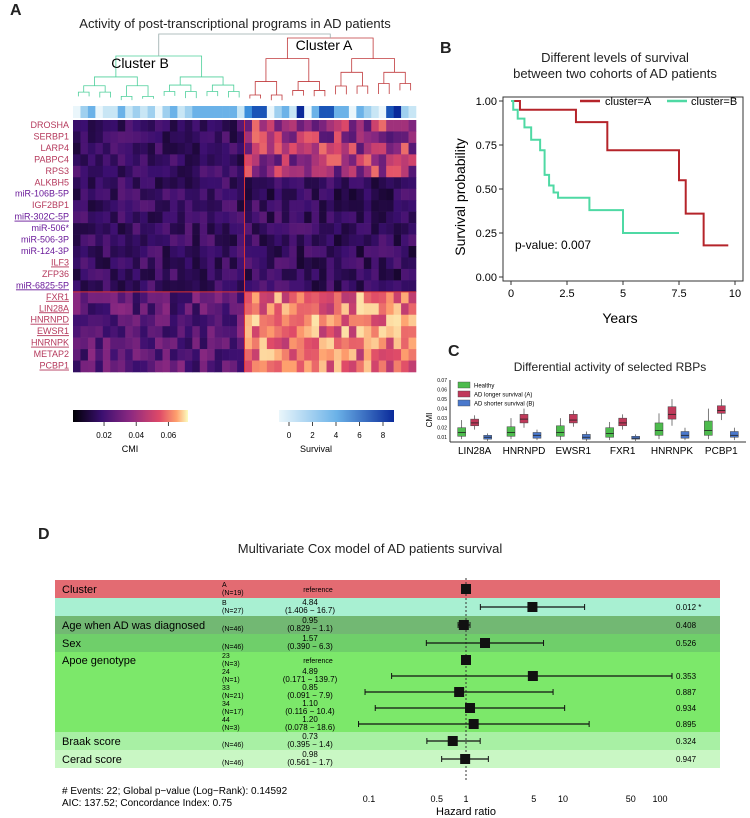 This screenshot has height=818, width=750. What do you see at coordinates (50, 205) in the screenshot?
I see `gene-label: IGF2BP1` at bounding box center [50, 205].